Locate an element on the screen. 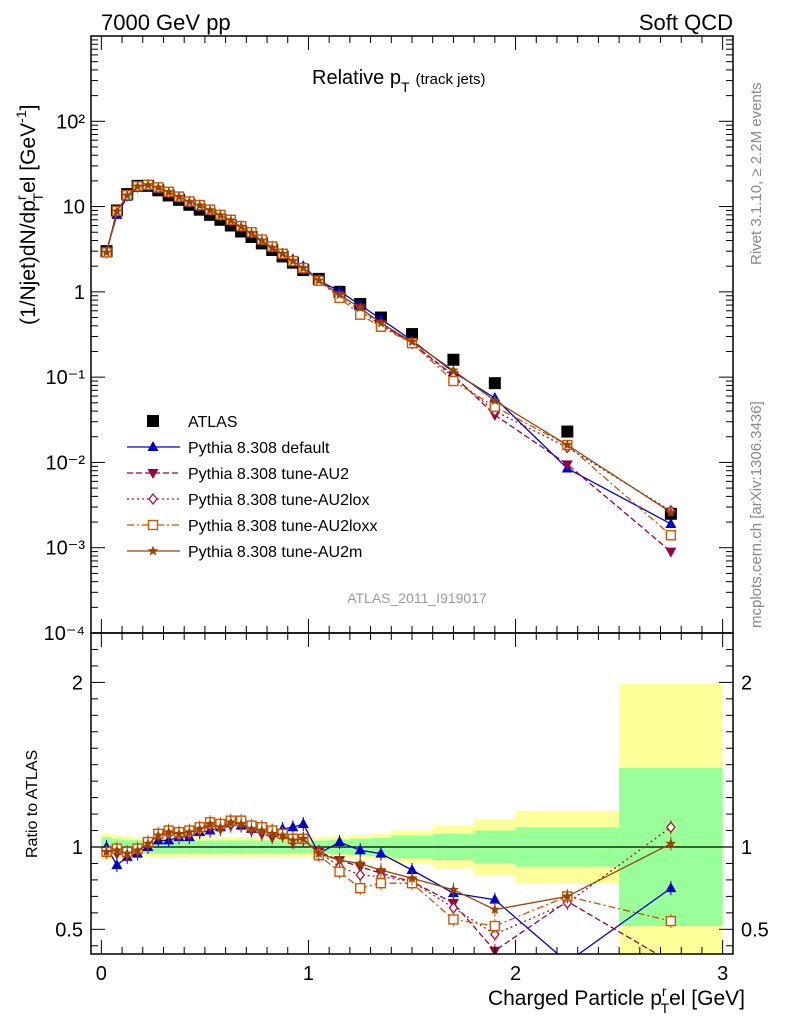 Image resolution: width=786 pixels, height=1024 pixels. y-tick-label: 10 is located at coordinates (74, 208).